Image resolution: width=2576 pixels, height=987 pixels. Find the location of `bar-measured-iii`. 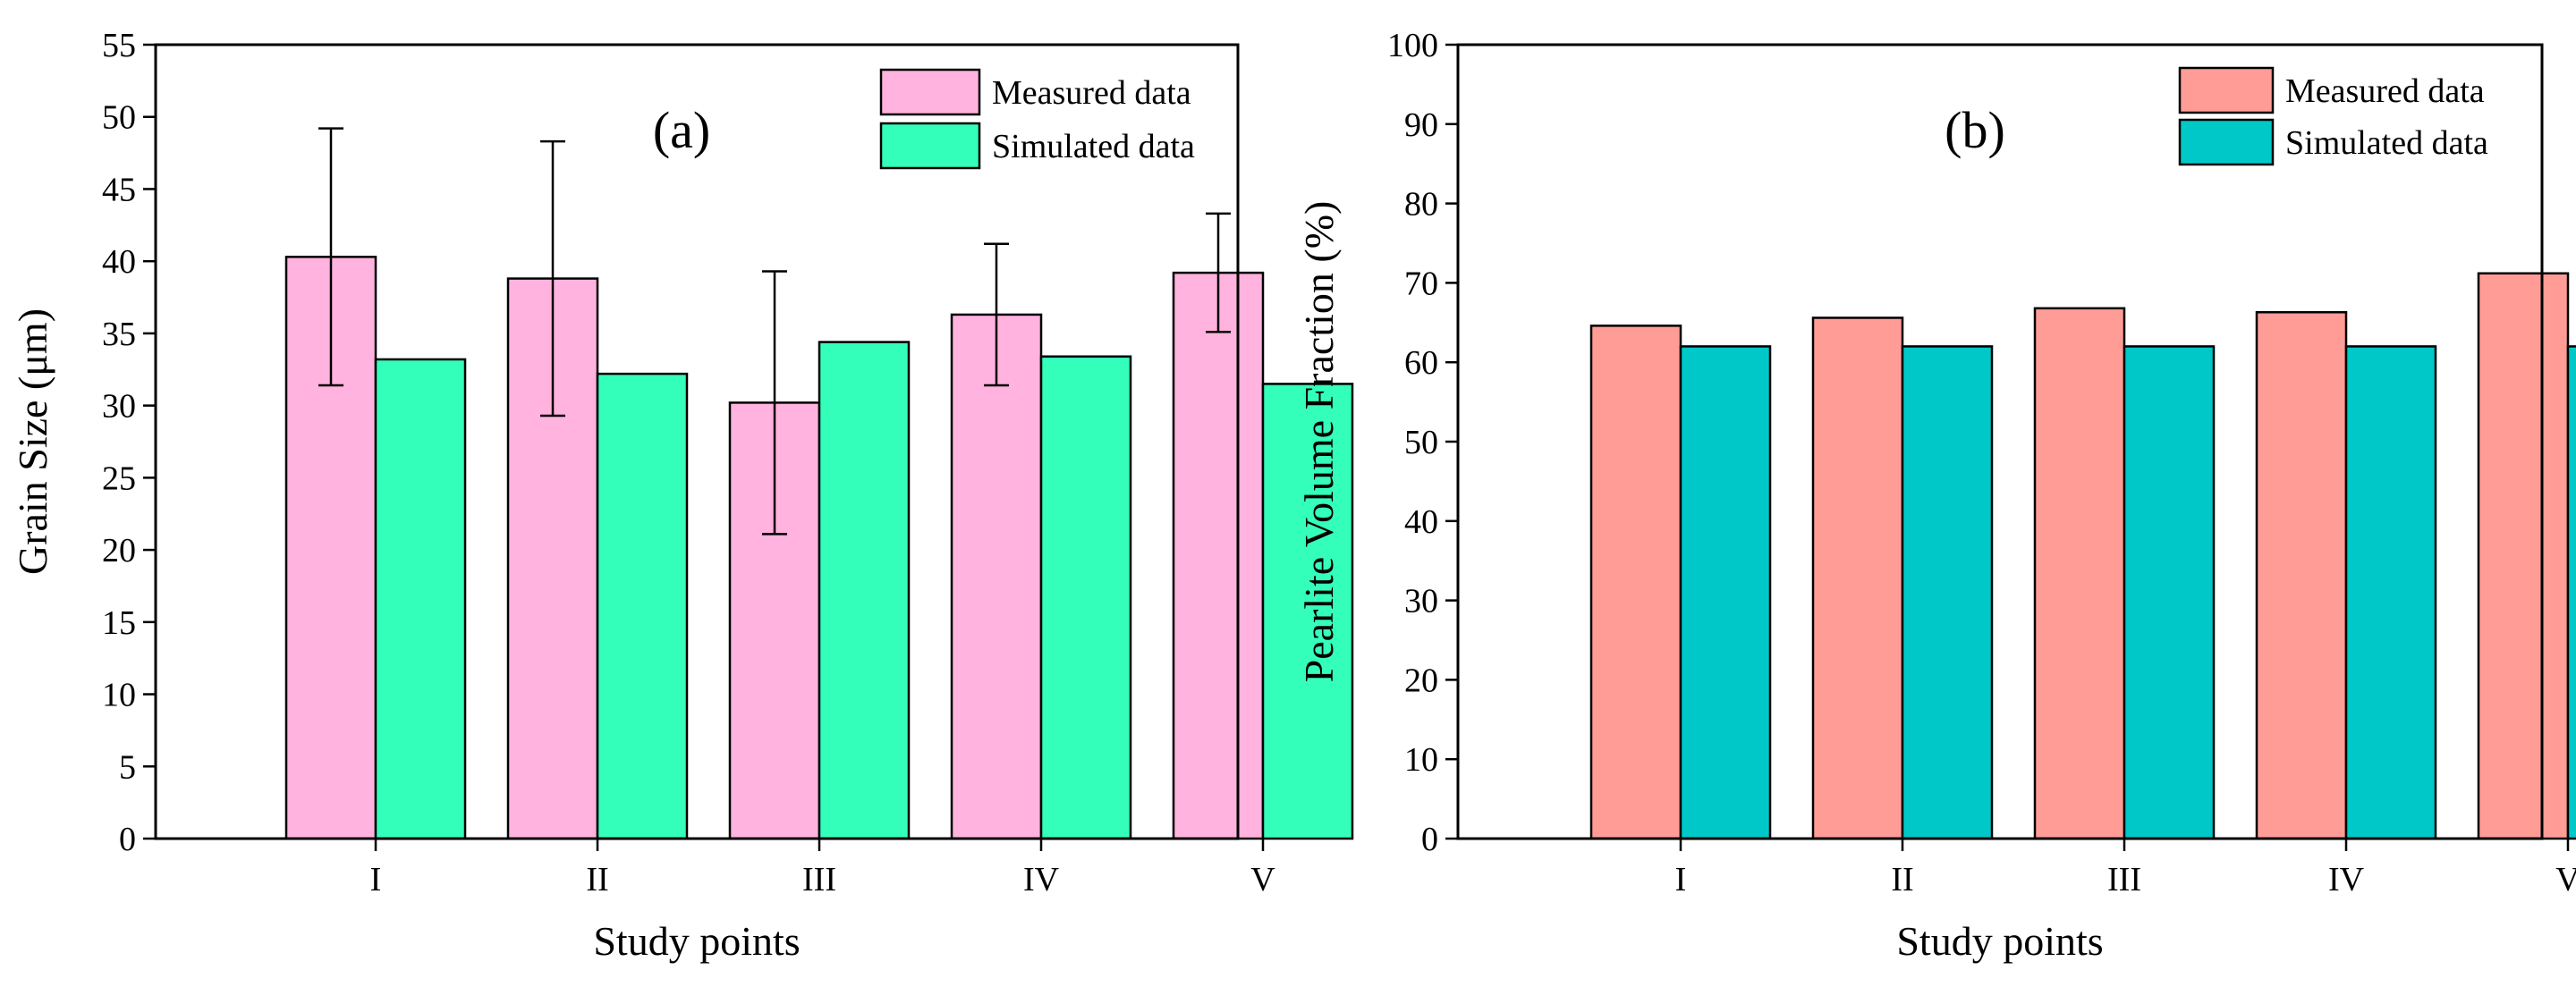

bar-measured-iii is located at coordinates (2079, 573).